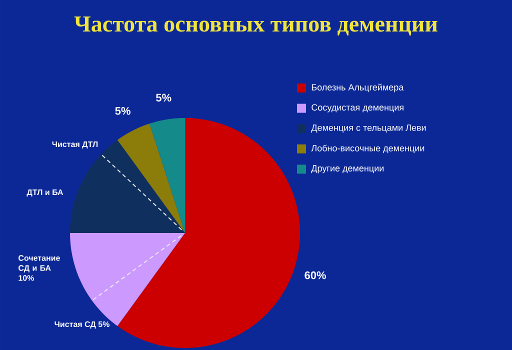  Describe the element at coordinates (45, 193) in the screenshot. I see `text: ДТЛ и БА` at that location.